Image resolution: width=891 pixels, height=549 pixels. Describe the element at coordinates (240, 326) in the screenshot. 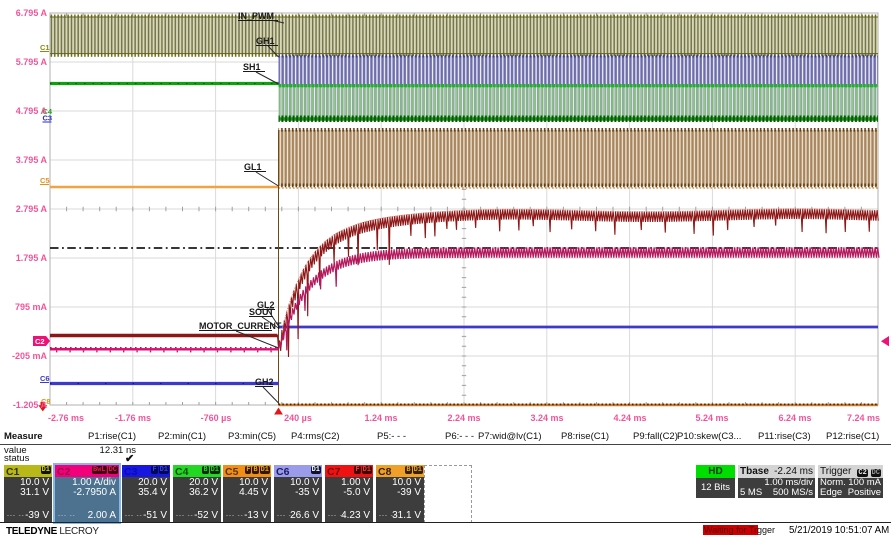

I see `svg-text: MOTOR_CURRENT` at that location.